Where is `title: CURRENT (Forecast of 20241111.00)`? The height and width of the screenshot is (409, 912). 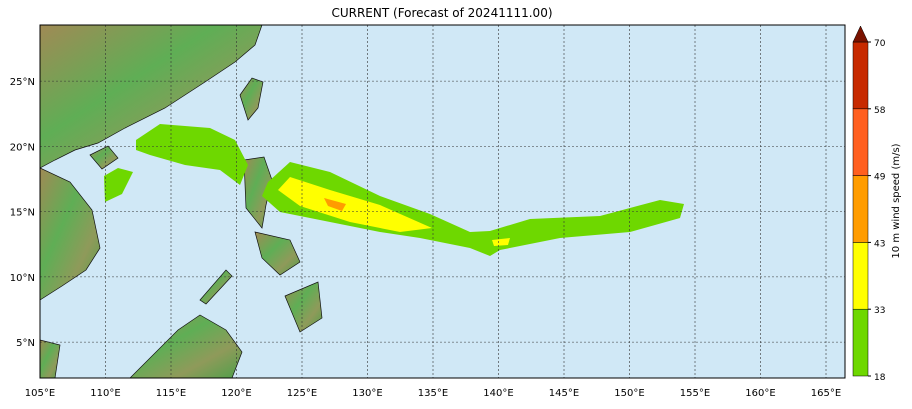
title: CURRENT (Forecast of 20241111.00) is located at coordinates (441, 13).